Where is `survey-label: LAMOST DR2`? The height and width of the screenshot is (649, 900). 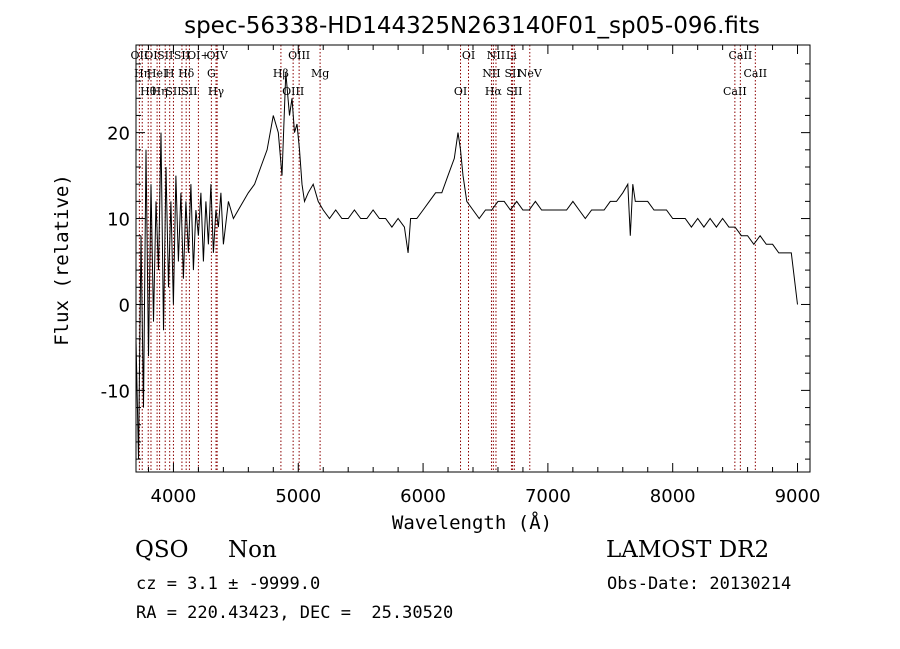
survey-label: LAMOST DR2 is located at coordinates (688, 550).